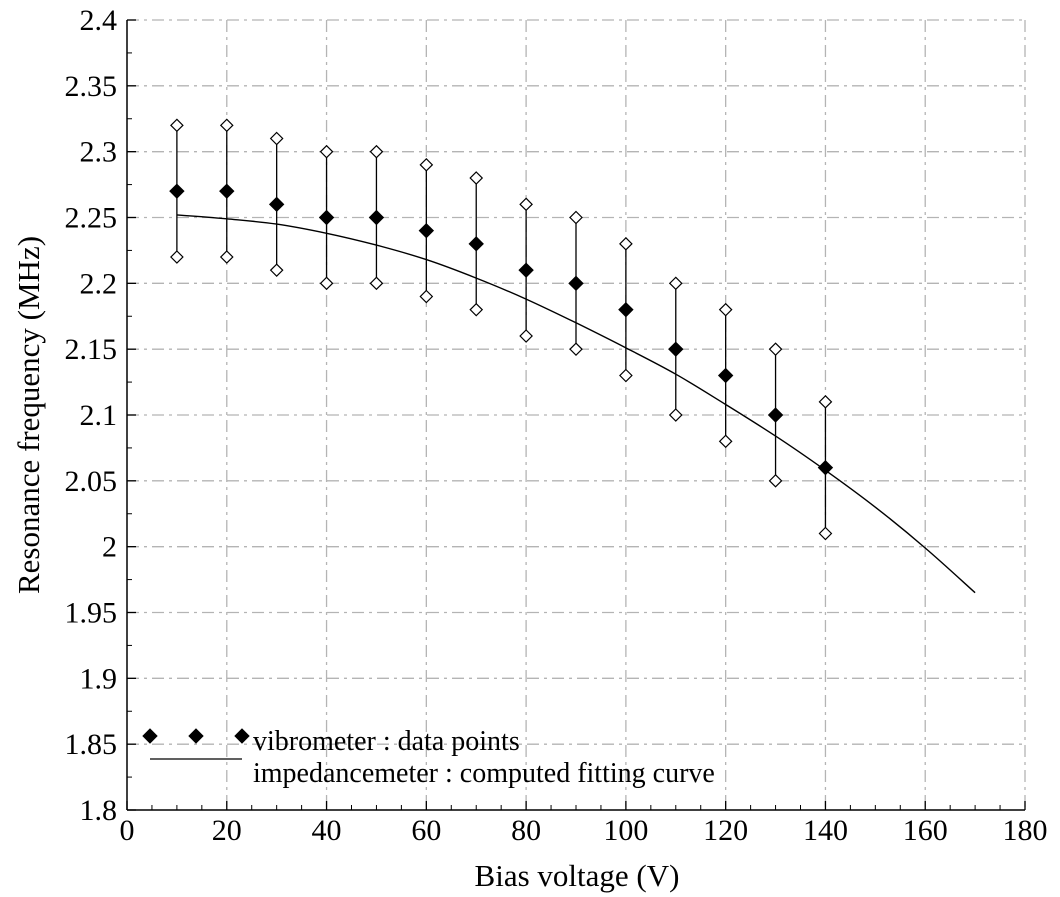 This screenshot has width=1060, height=897. What do you see at coordinates (28, 415) in the screenshot?
I see `y-axis-title: Resonance frequency (MHz)` at bounding box center [28, 415].